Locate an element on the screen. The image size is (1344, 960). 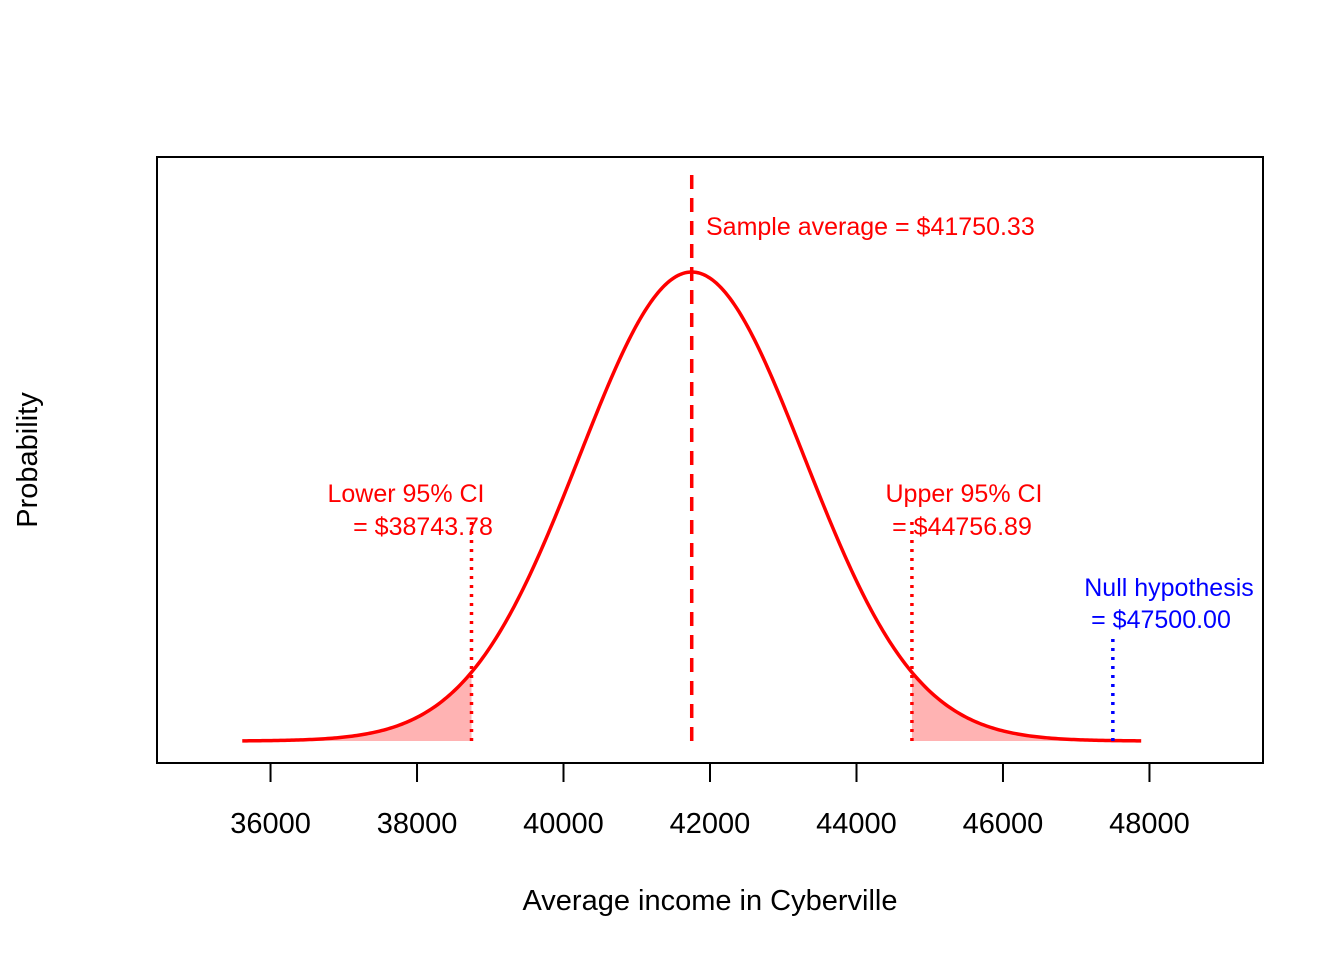
null-hypothesis-label-line1: Null hypothesis is located at coordinates (1169, 588).